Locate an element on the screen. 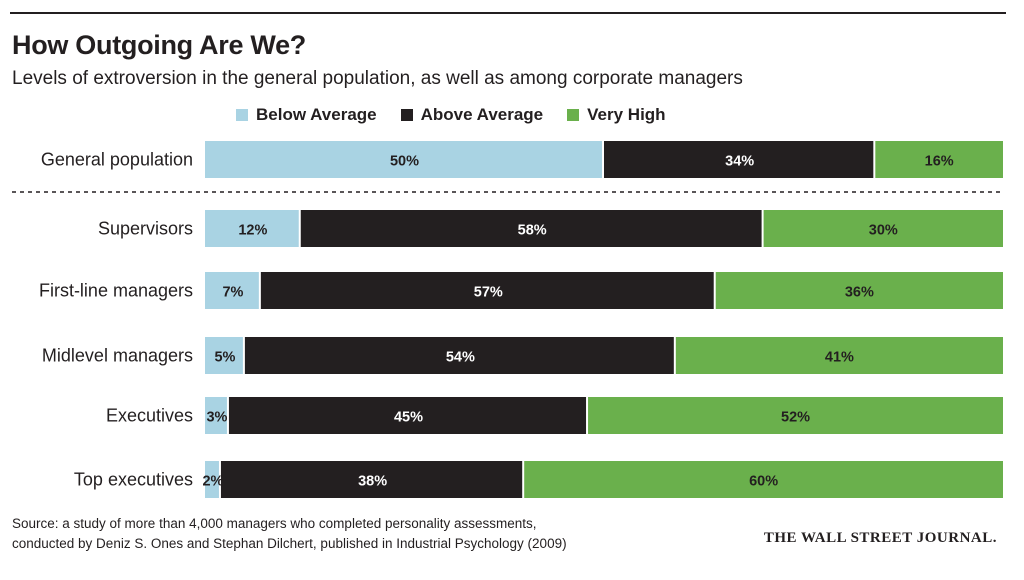  data-label-general-population-very-high: 16% is located at coordinates (939, 162).